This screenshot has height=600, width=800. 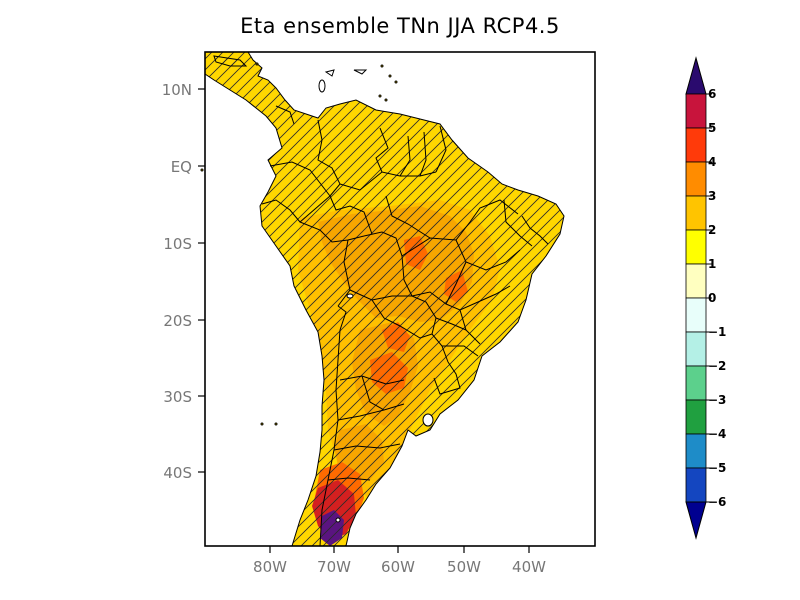 What do you see at coordinates (712, 128) in the screenshot?
I see `colorbar-label: 5` at bounding box center [712, 128].